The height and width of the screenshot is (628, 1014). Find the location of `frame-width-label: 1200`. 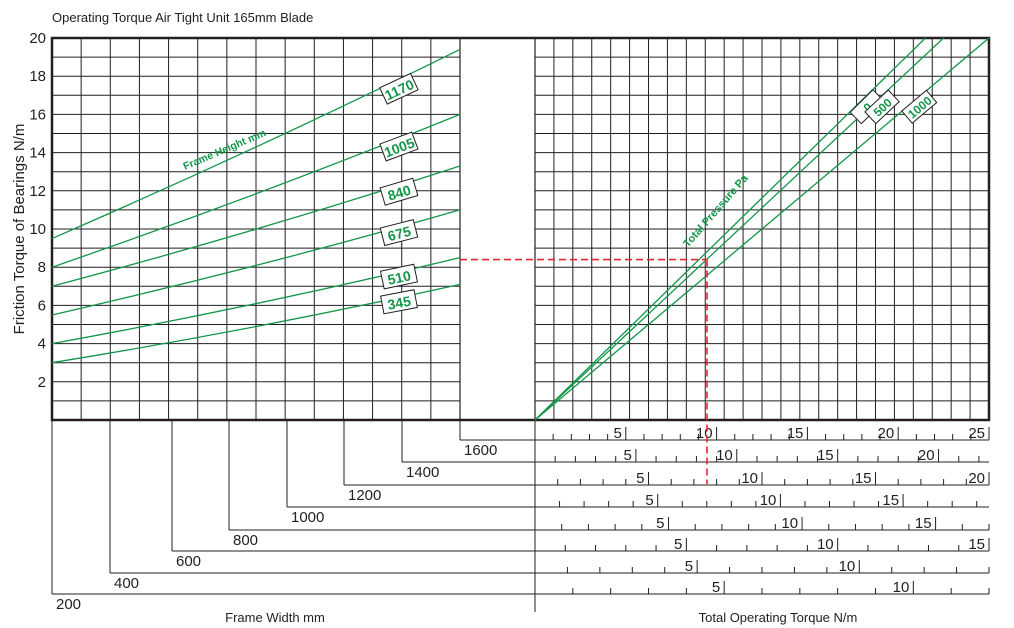

frame-width-label: 1200 is located at coordinates (364, 495).